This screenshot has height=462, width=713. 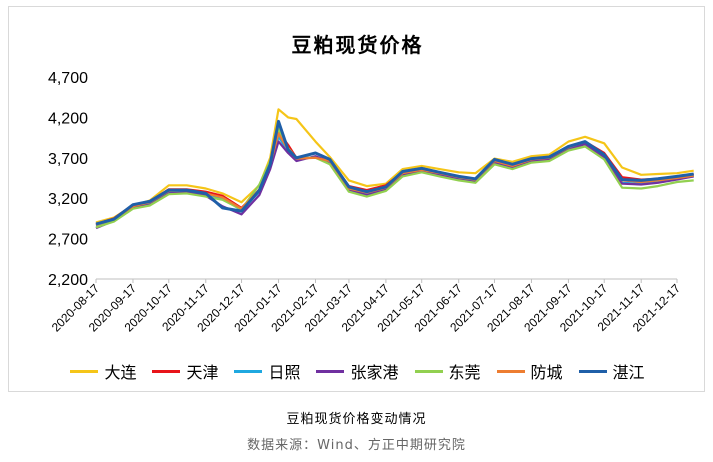 What do you see at coordinates (185, 371) in the screenshot?
I see `legend-item: 天津` at bounding box center [185, 371].